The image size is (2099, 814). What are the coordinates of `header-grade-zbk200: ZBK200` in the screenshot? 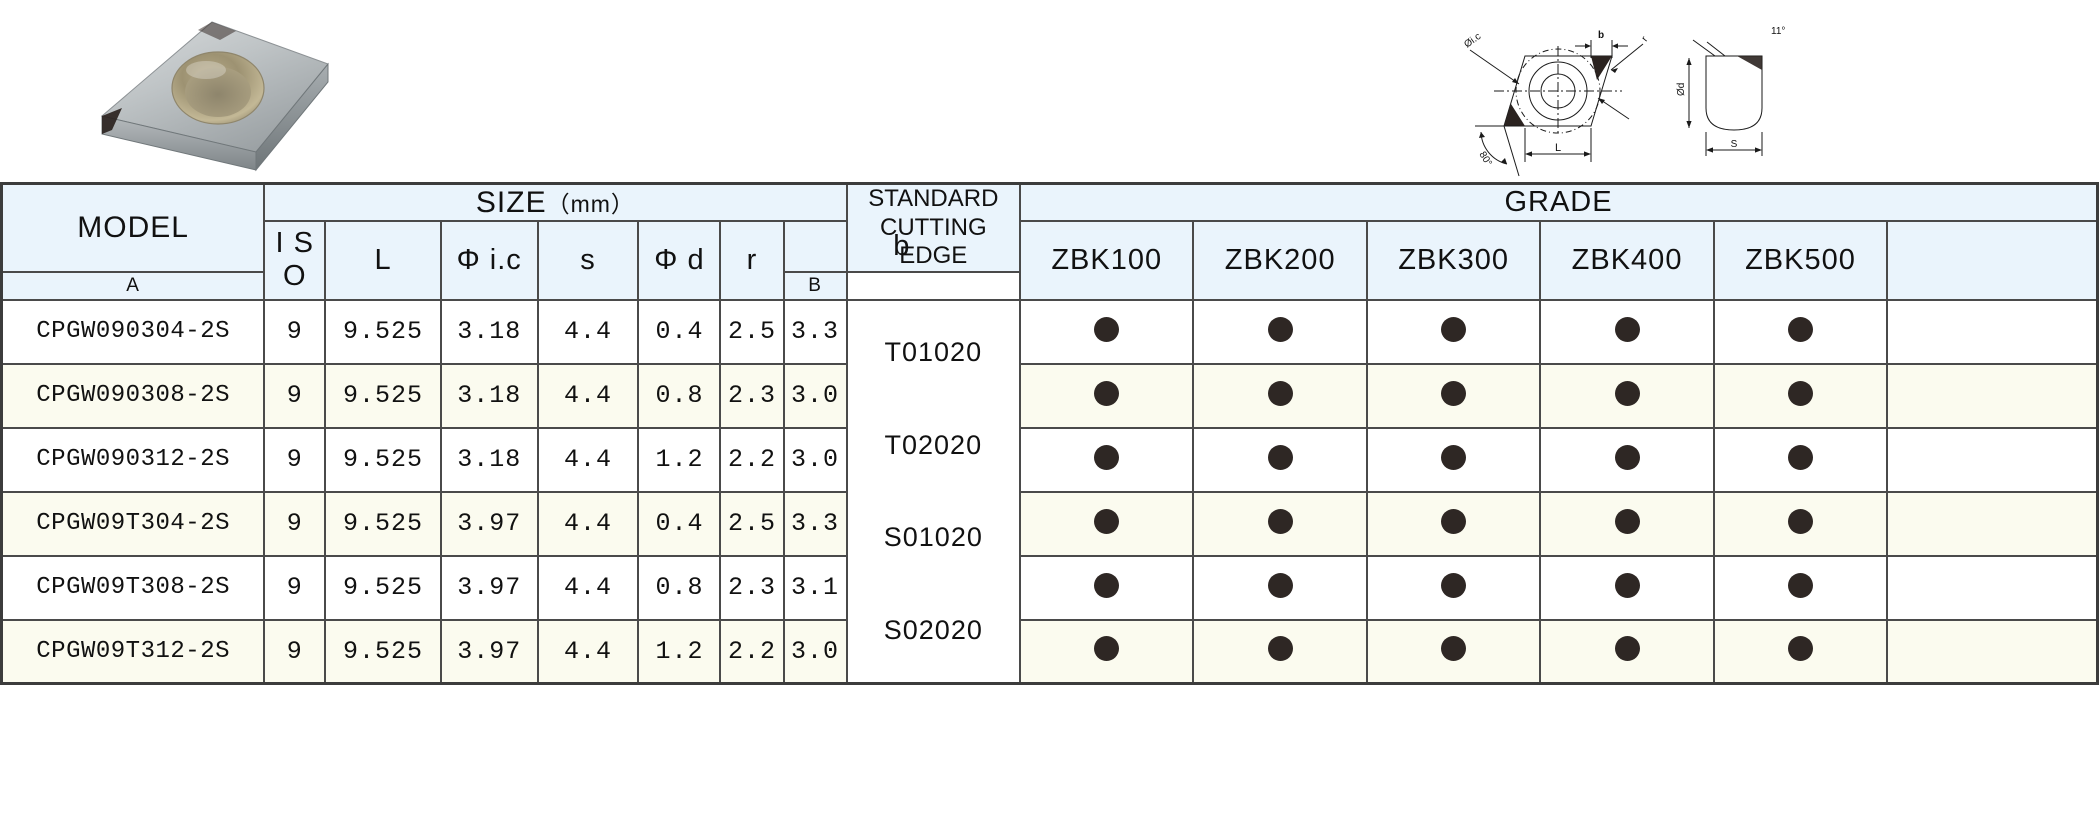 It's located at (1280, 260).